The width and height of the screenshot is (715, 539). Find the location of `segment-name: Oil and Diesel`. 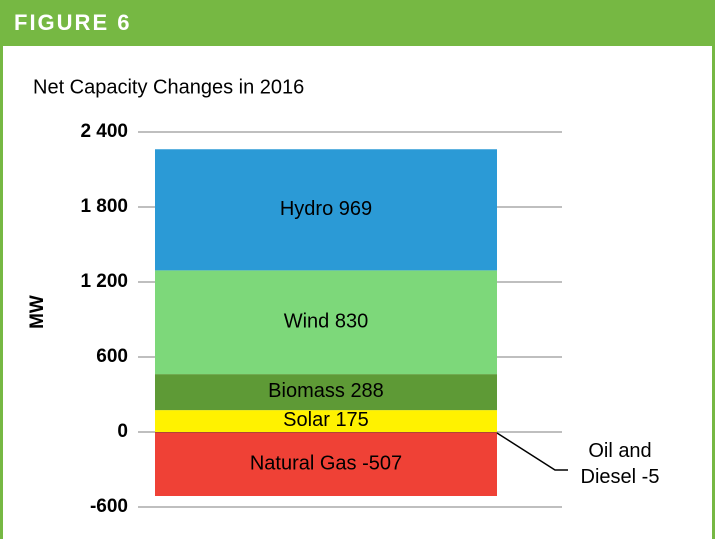

segment-name: Oil and Diesel is located at coordinates (616, 464).